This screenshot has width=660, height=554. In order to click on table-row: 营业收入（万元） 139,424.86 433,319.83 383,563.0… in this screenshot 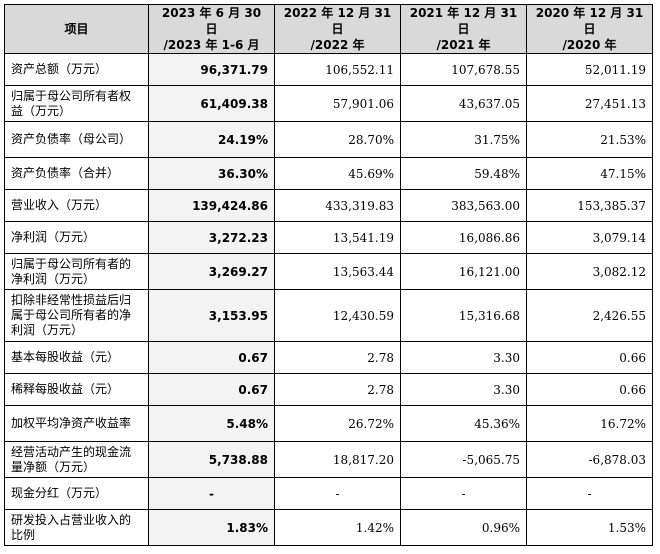, I will do `click(328, 205)`.